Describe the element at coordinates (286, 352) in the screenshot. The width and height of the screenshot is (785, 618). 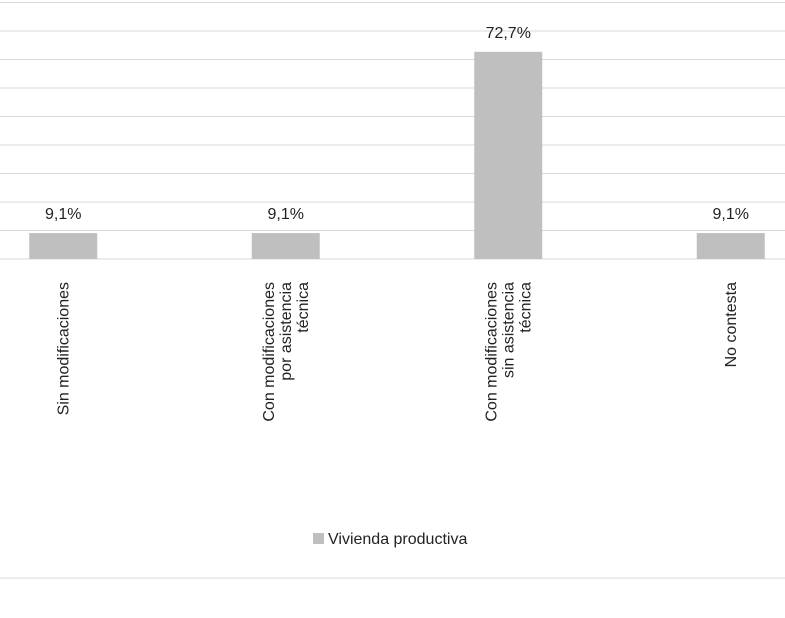
I see `x-tick-label: Con modificacionespor asistenciatécnica` at that location.